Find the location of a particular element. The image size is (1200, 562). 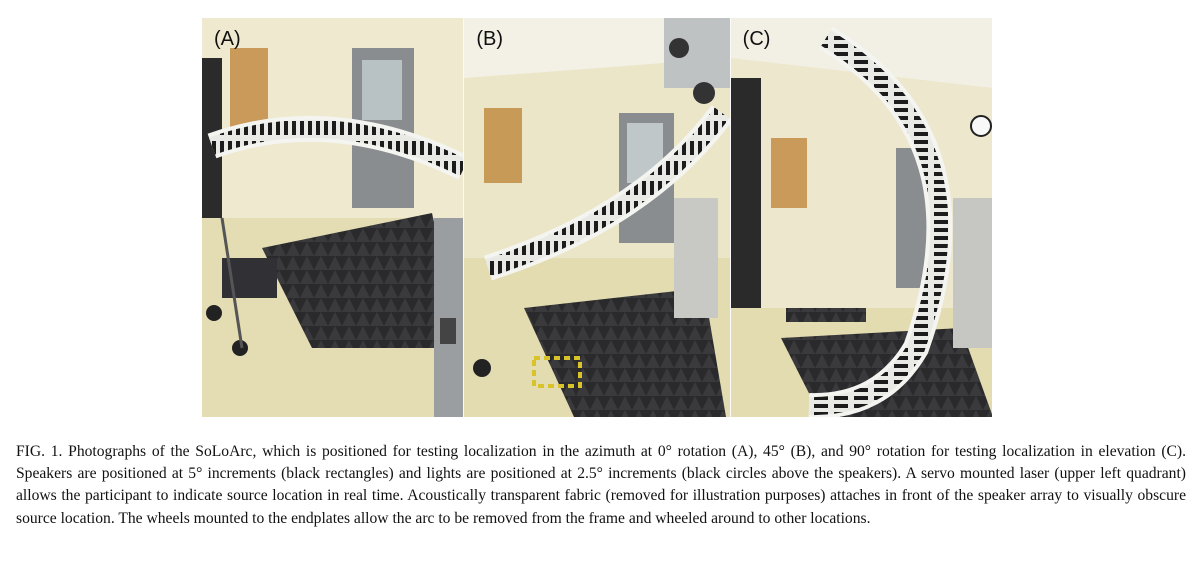

panel-label-c: (C) is located at coordinates (756, 39).